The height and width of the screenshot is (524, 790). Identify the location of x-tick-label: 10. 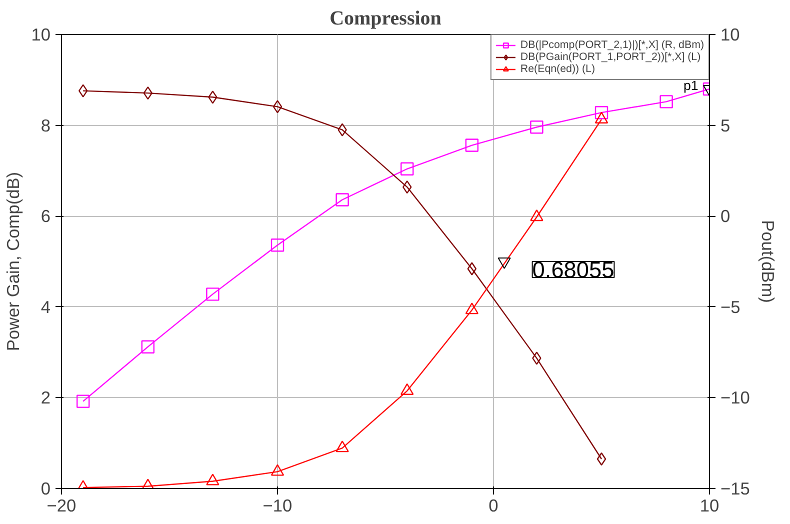
(710, 506).